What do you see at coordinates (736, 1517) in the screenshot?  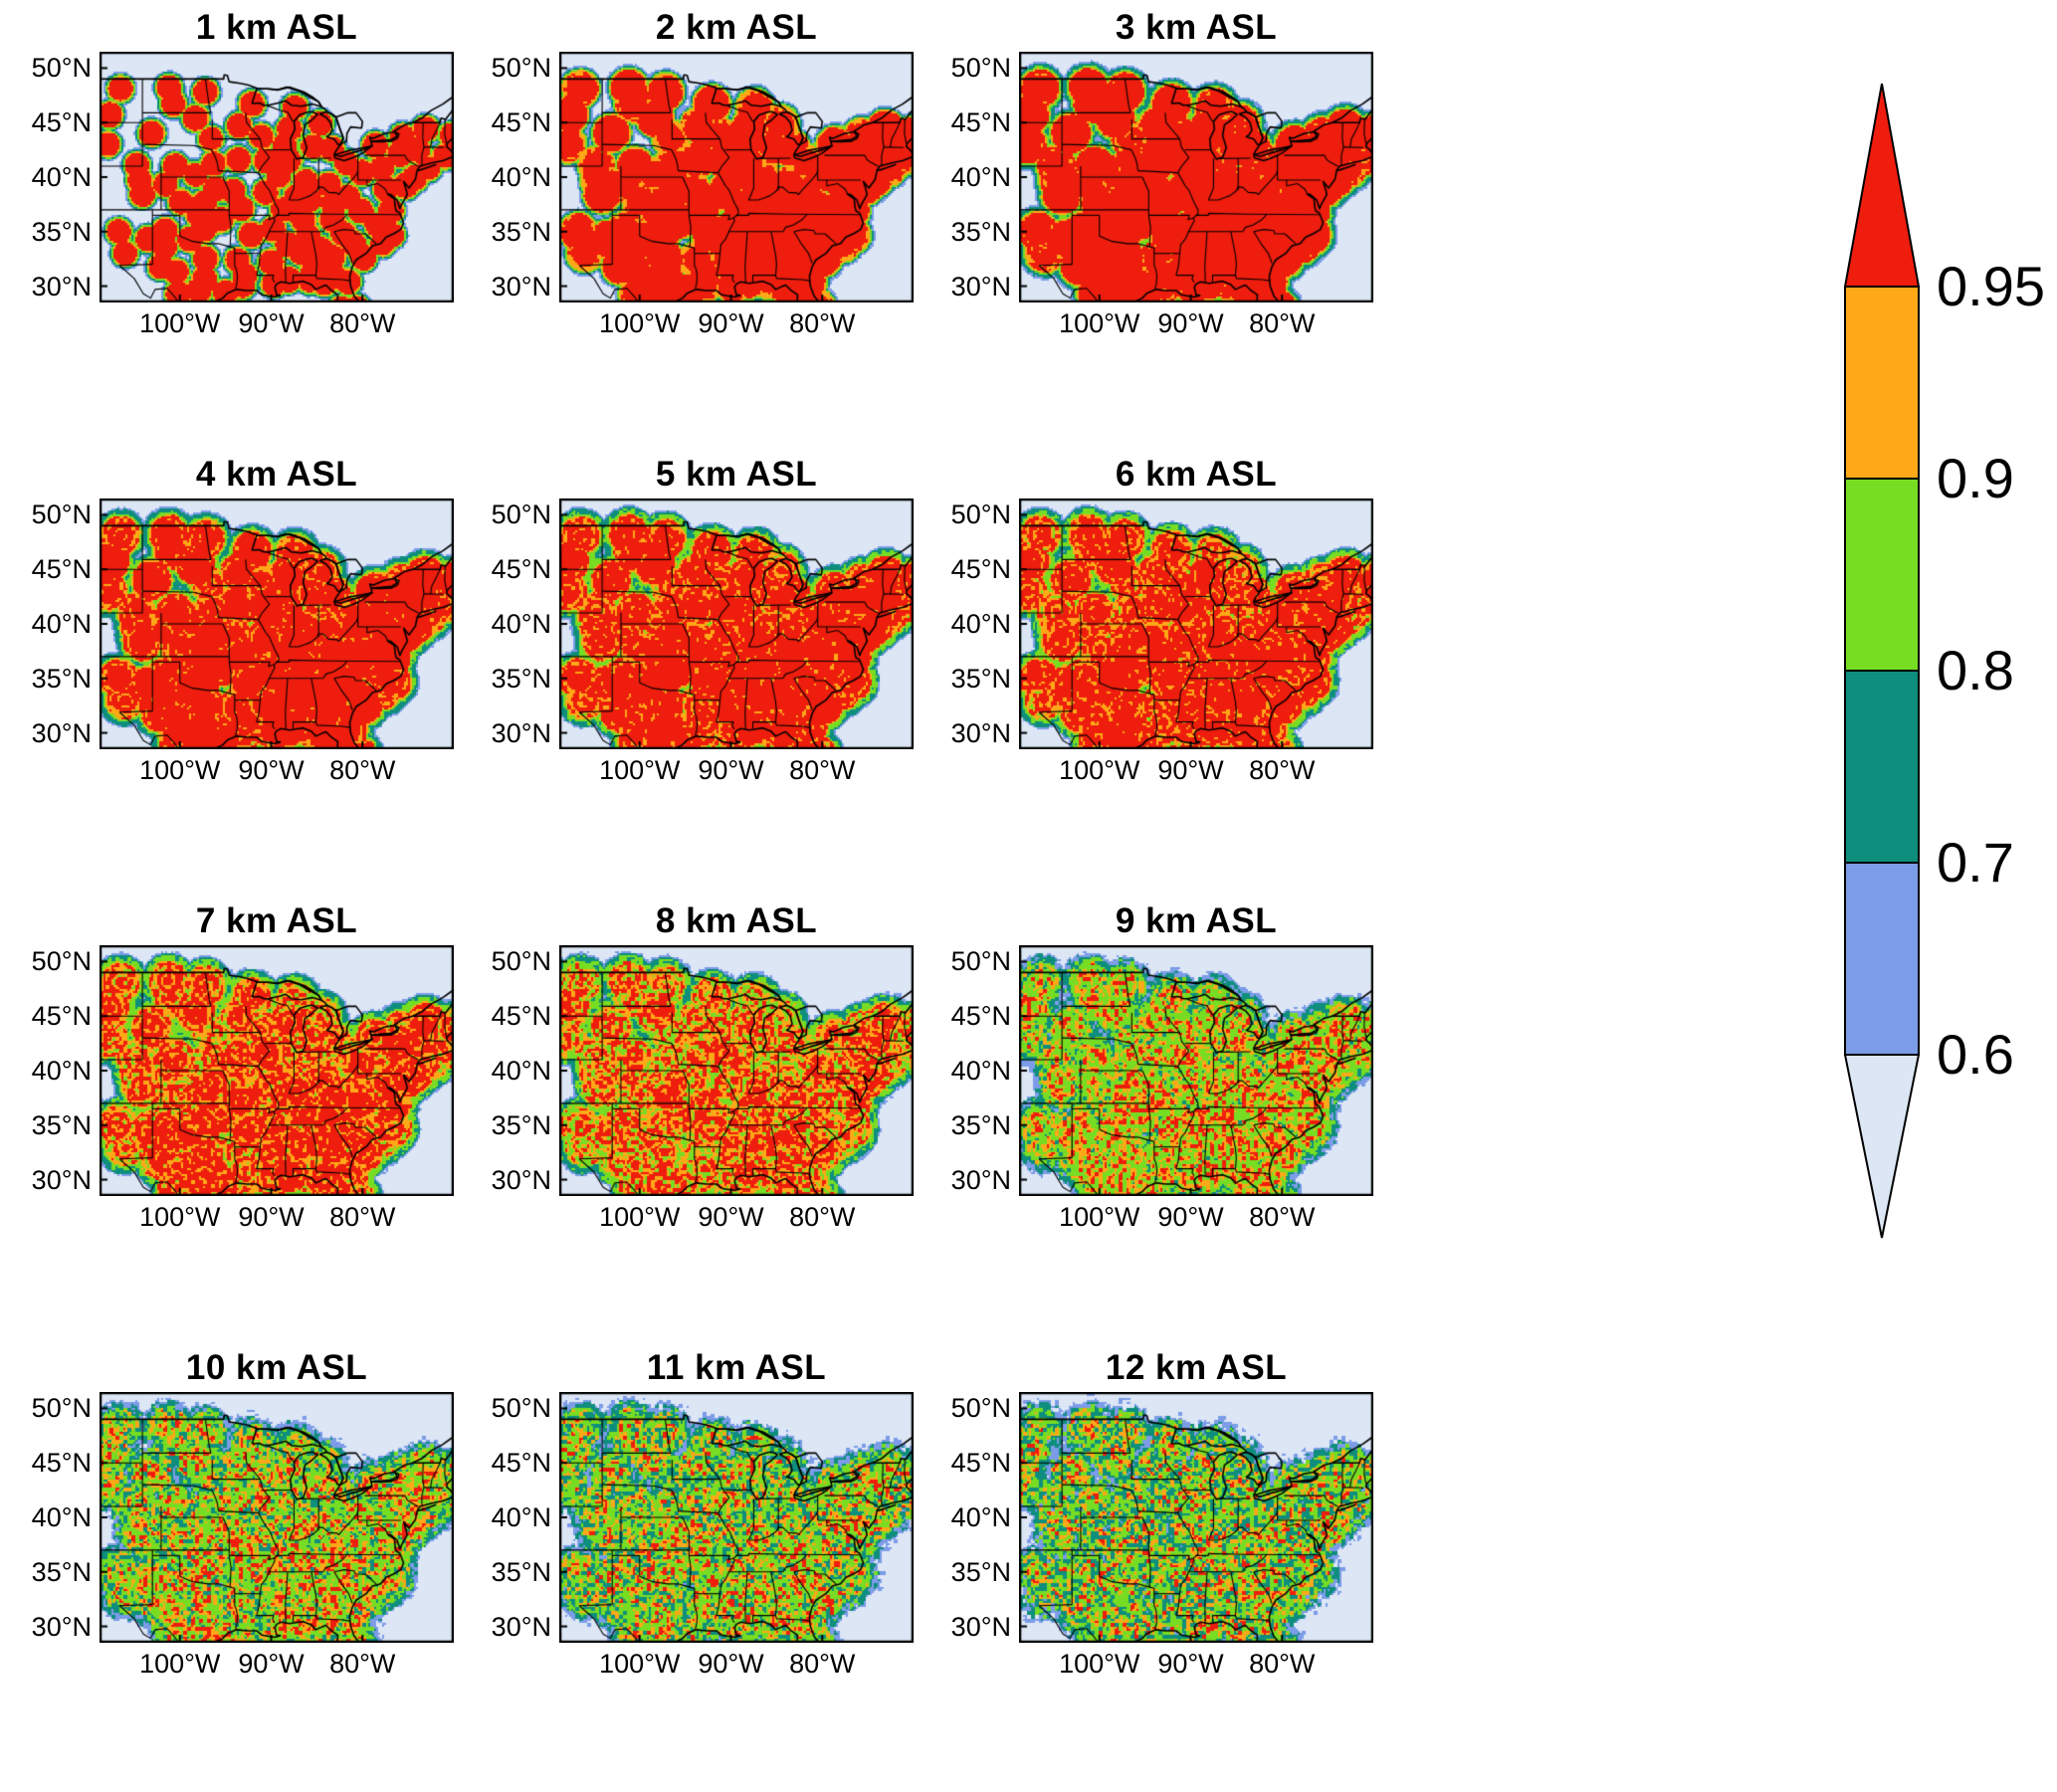 I see `map-canvas-11km` at bounding box center [736, 1517].